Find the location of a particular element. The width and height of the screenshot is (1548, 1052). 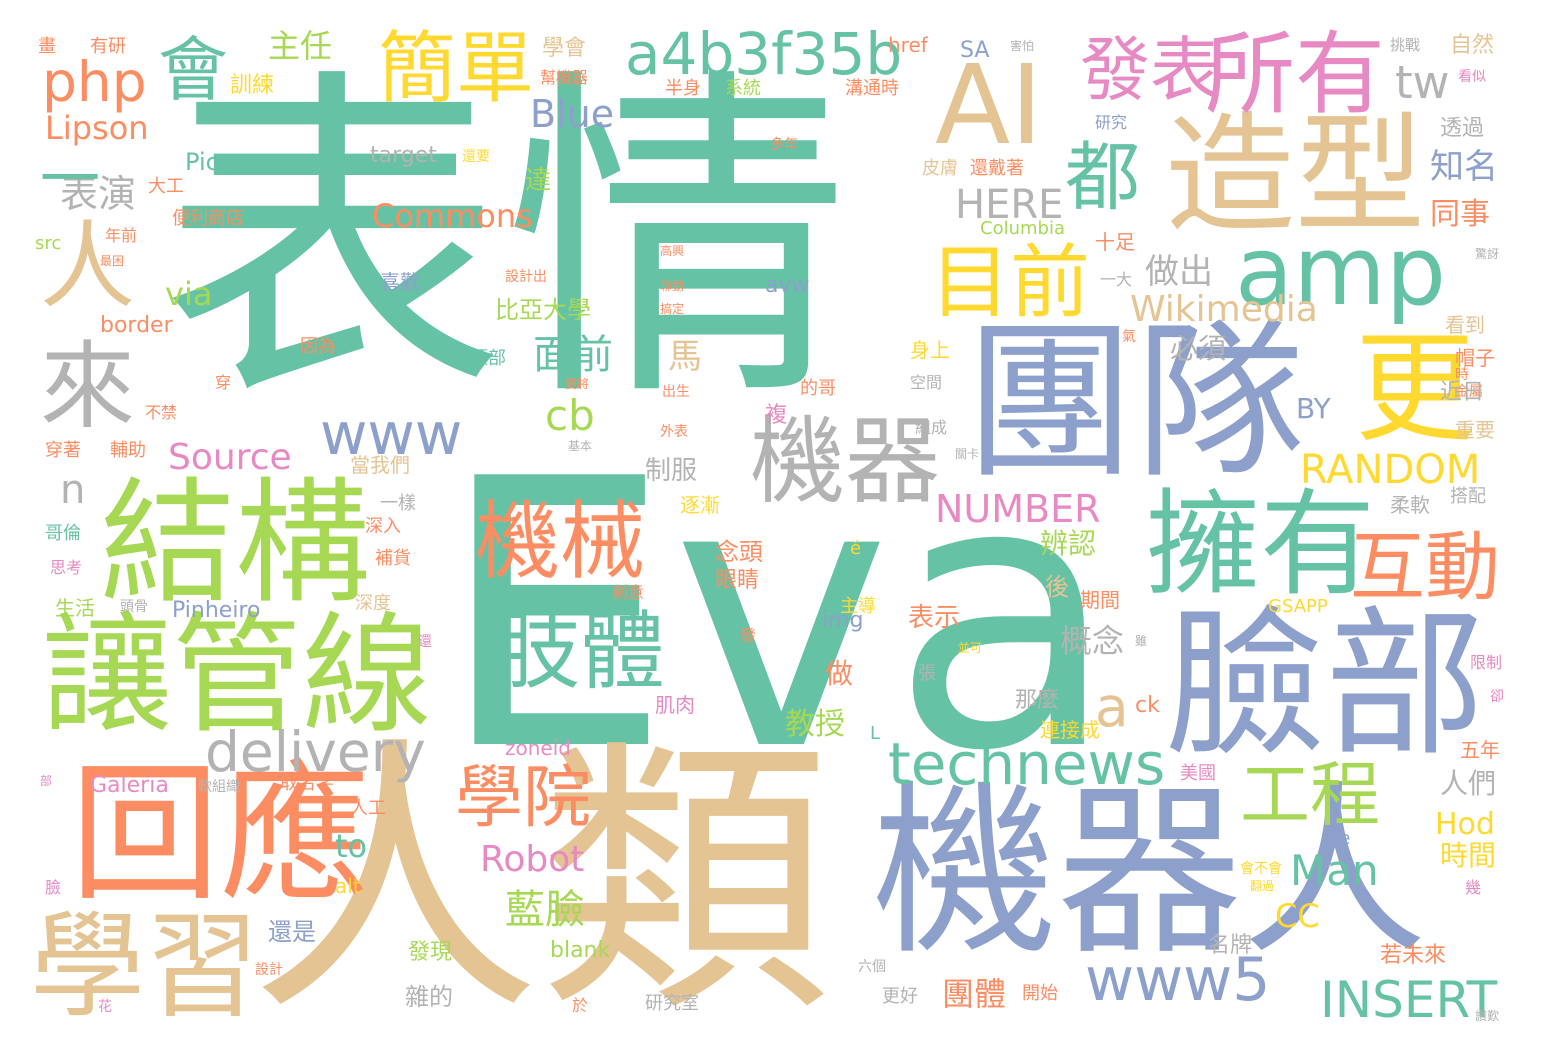

word-cloud-word: SA is located at coordinates (975, 50).